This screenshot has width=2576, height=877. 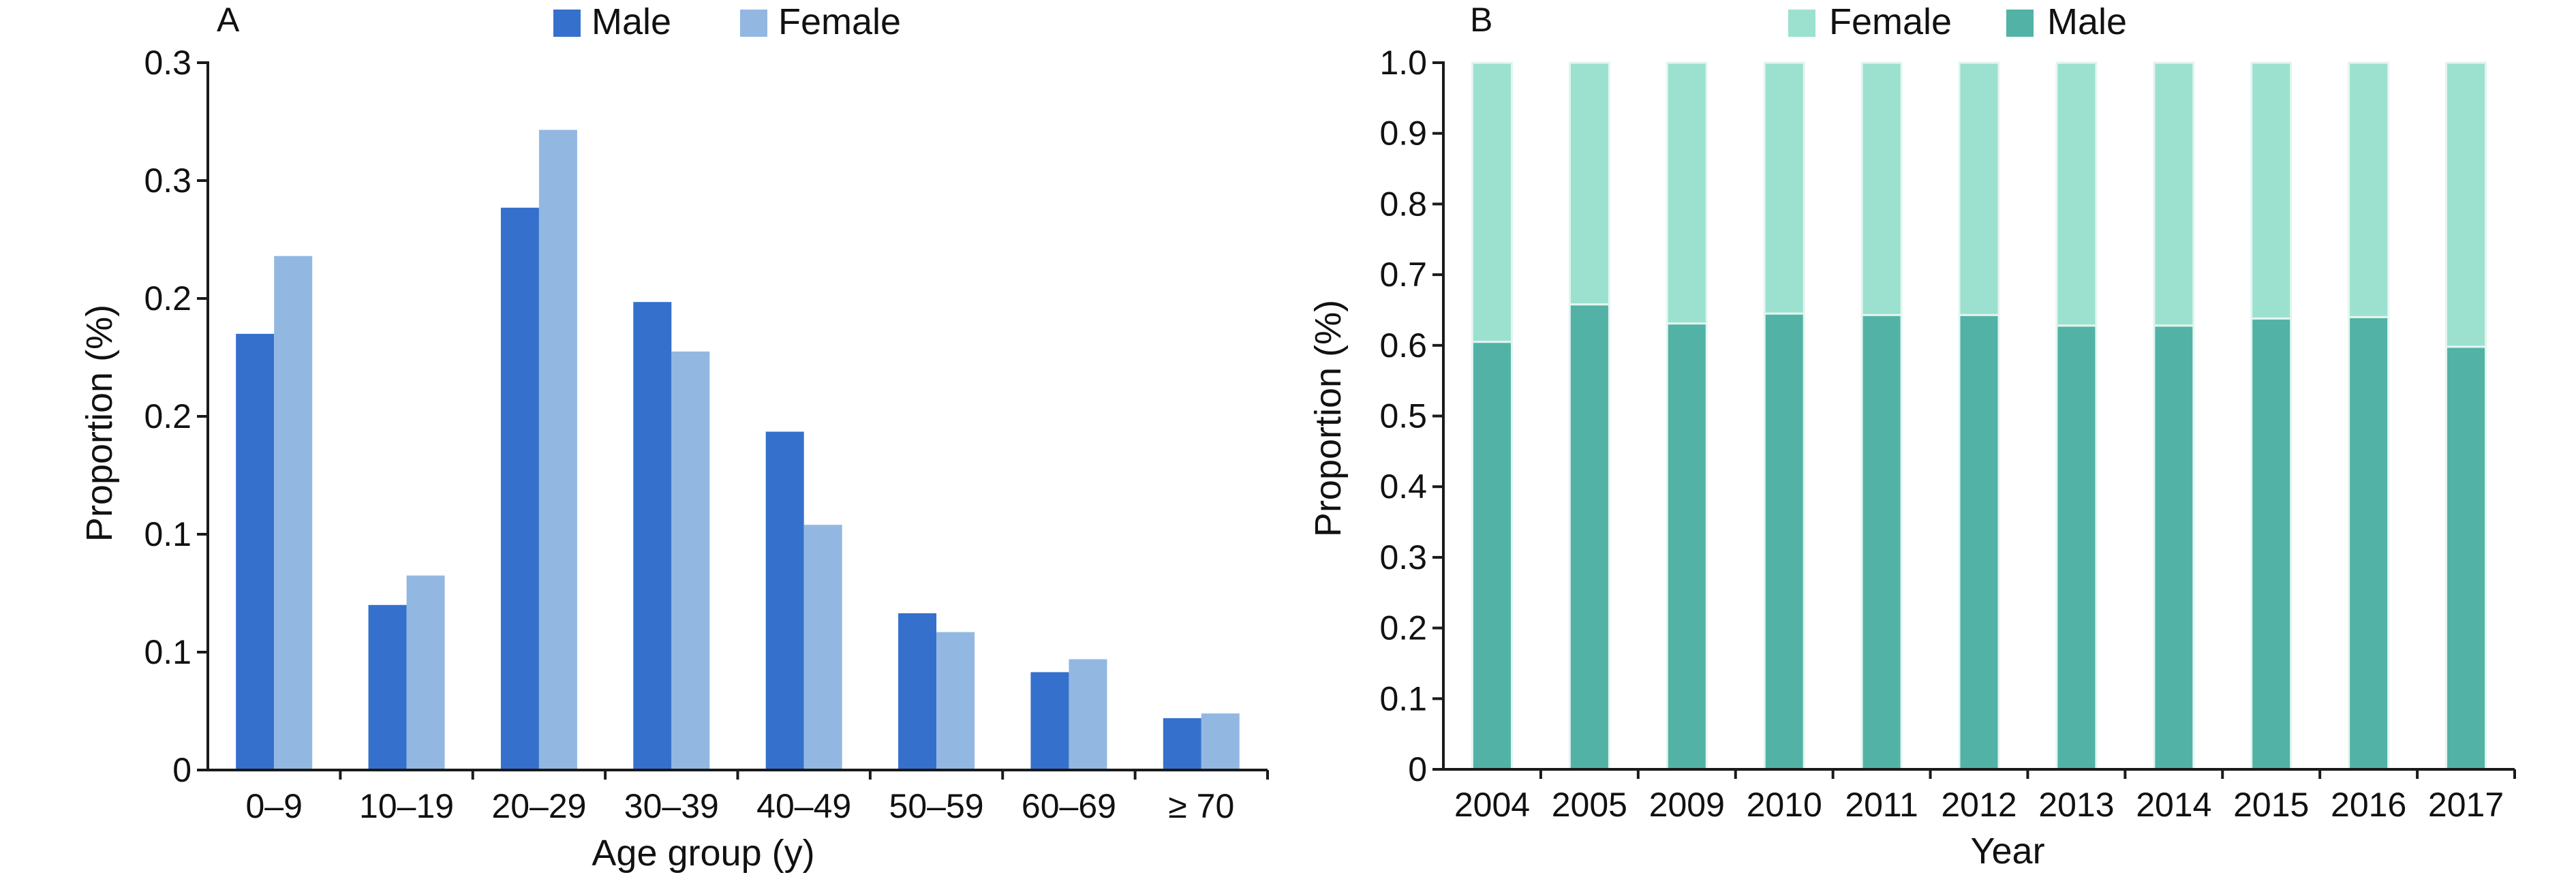 I want to click on x-tick-label: 30–39, so click(x=671, y=806).